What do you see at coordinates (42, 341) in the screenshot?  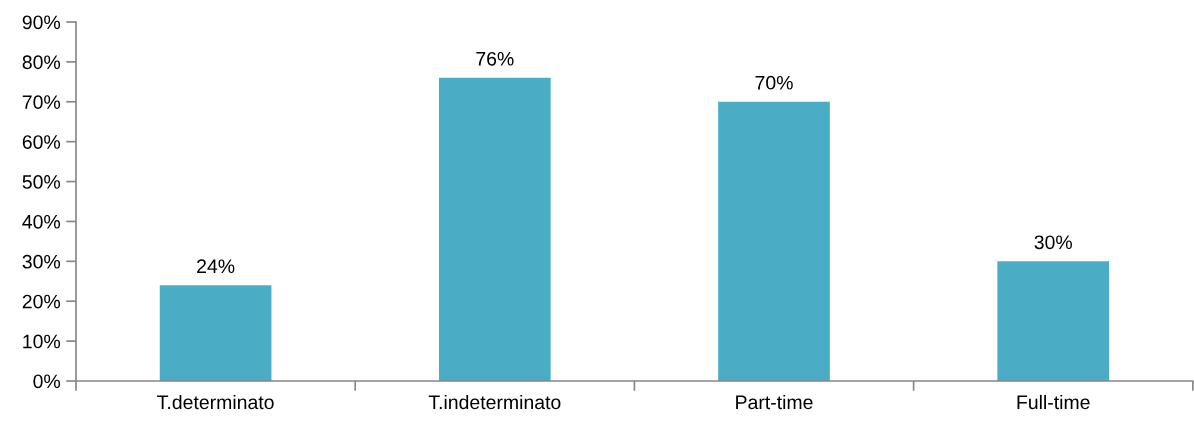 I see `y-tick-label: 10%` at bounding box center [42, 341].